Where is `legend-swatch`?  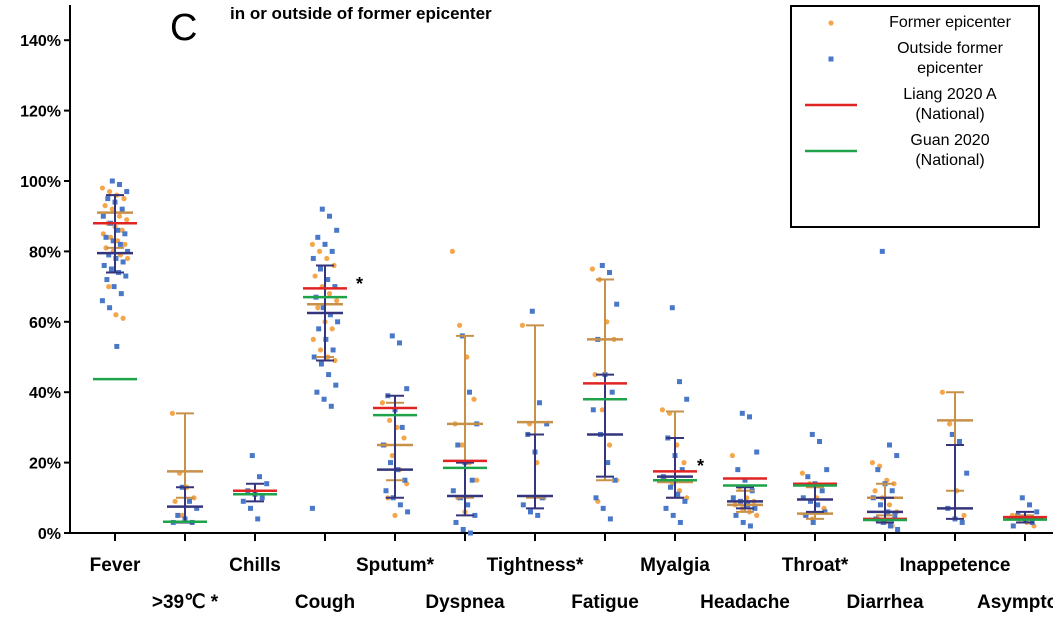 legend-swatch is located at coordinates (831, 151).